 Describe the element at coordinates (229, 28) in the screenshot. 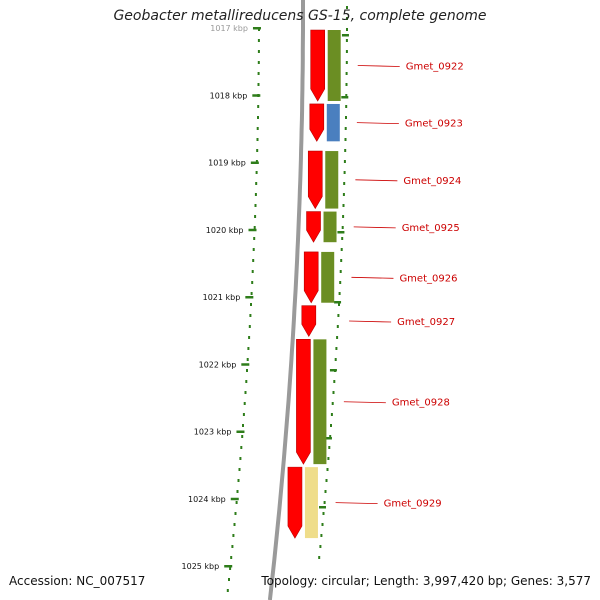

I see `kbp-tick-label: 1017 kbp` at that location.